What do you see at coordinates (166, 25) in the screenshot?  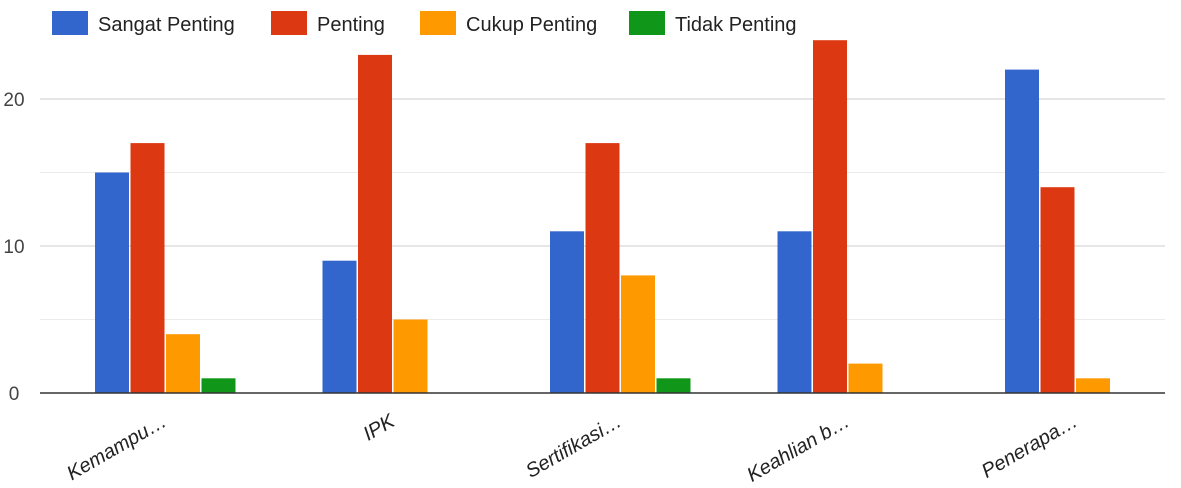 I see `legend-label: Sangat Penting` at bounding box center [166, 25].